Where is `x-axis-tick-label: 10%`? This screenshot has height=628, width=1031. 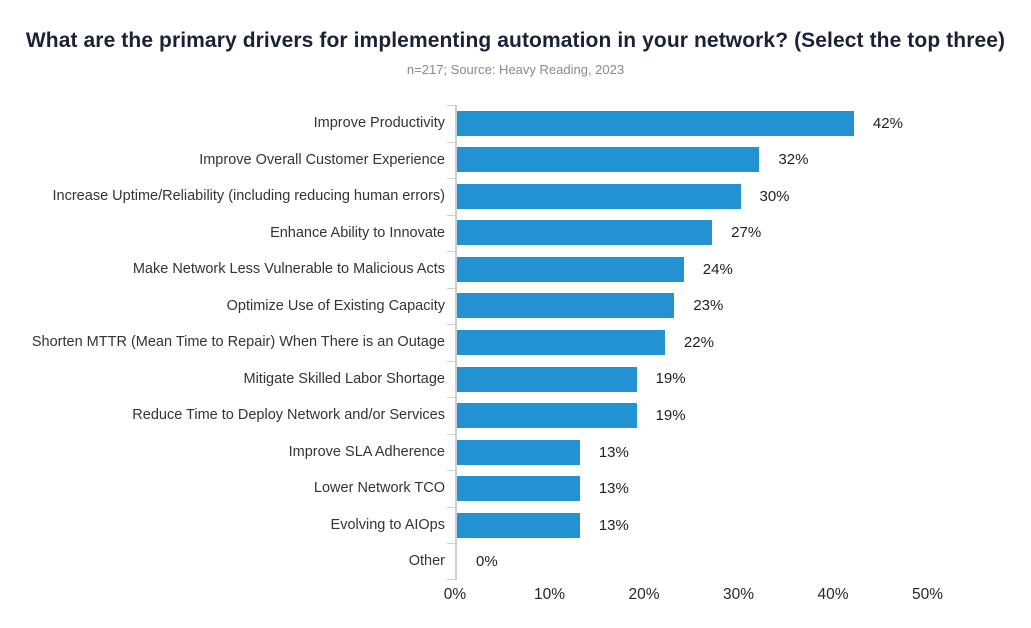 x-axis-tick-label: 10% is located at coordinates (549, 594).